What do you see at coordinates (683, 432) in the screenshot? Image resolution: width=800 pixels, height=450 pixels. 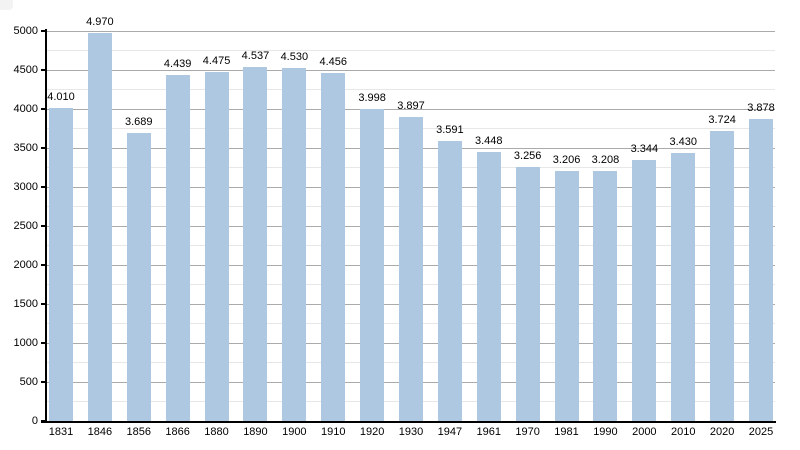 I see `x-tick-label: 2010` at bounding box center [683, 432].